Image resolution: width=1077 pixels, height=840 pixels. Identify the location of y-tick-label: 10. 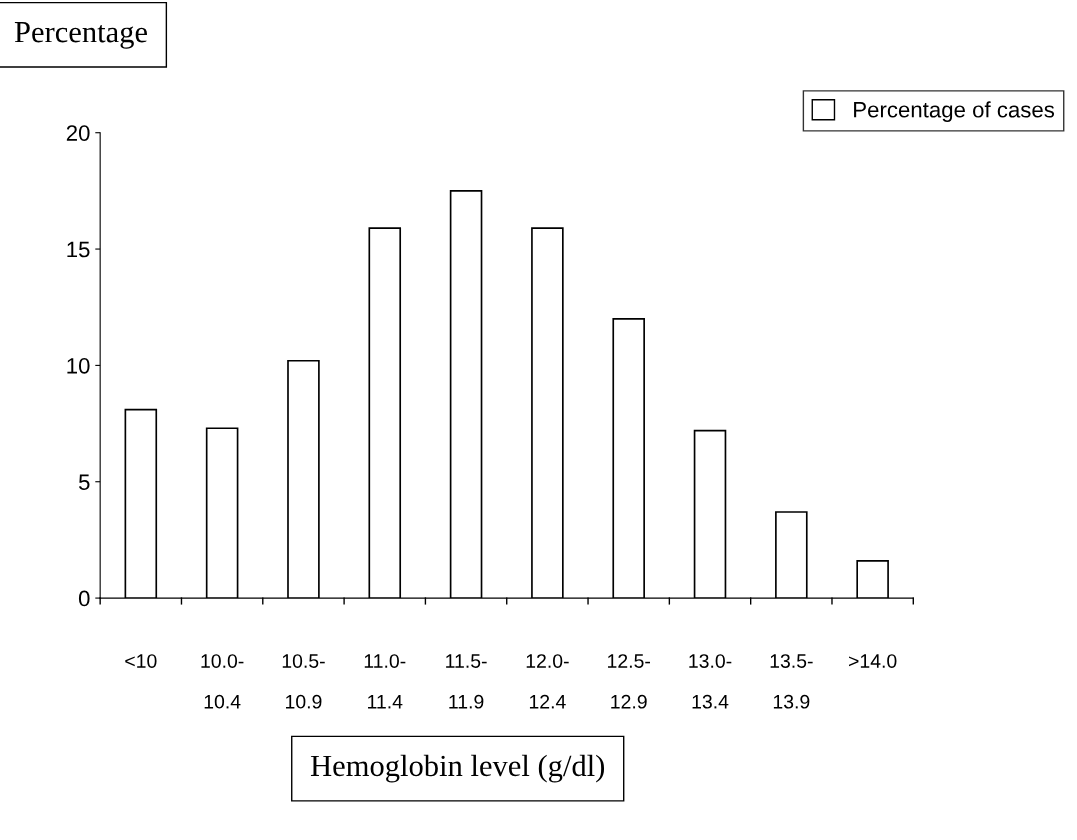
(78, 365).